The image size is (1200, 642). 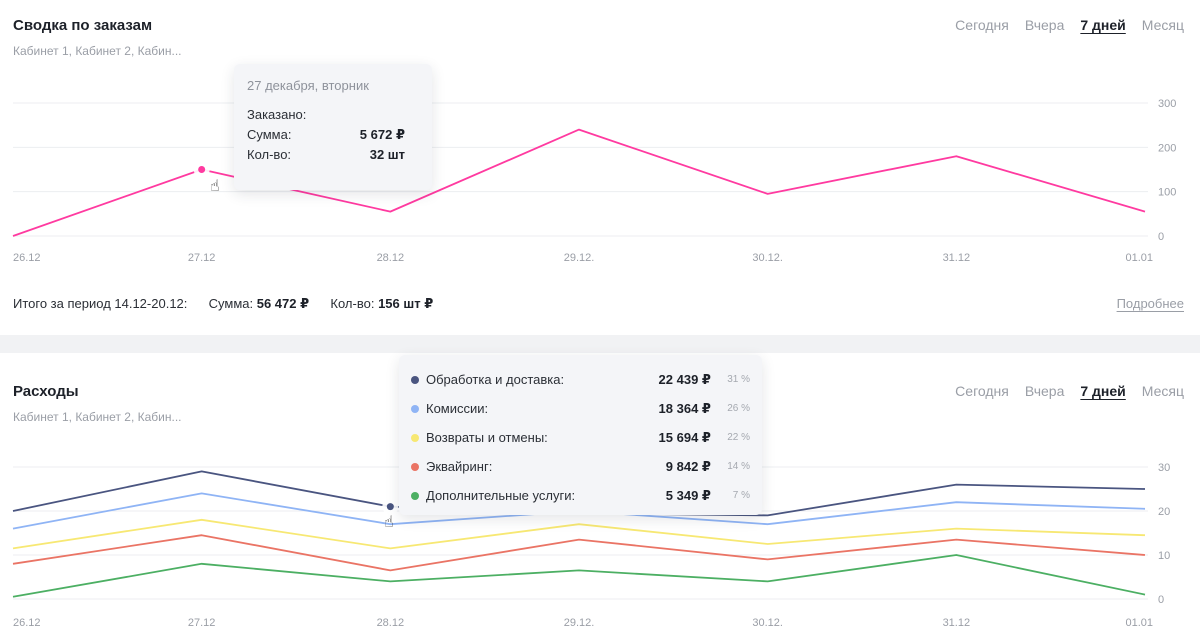 I want to click on y-tick-label: 300, so click(x=1167, y=104).